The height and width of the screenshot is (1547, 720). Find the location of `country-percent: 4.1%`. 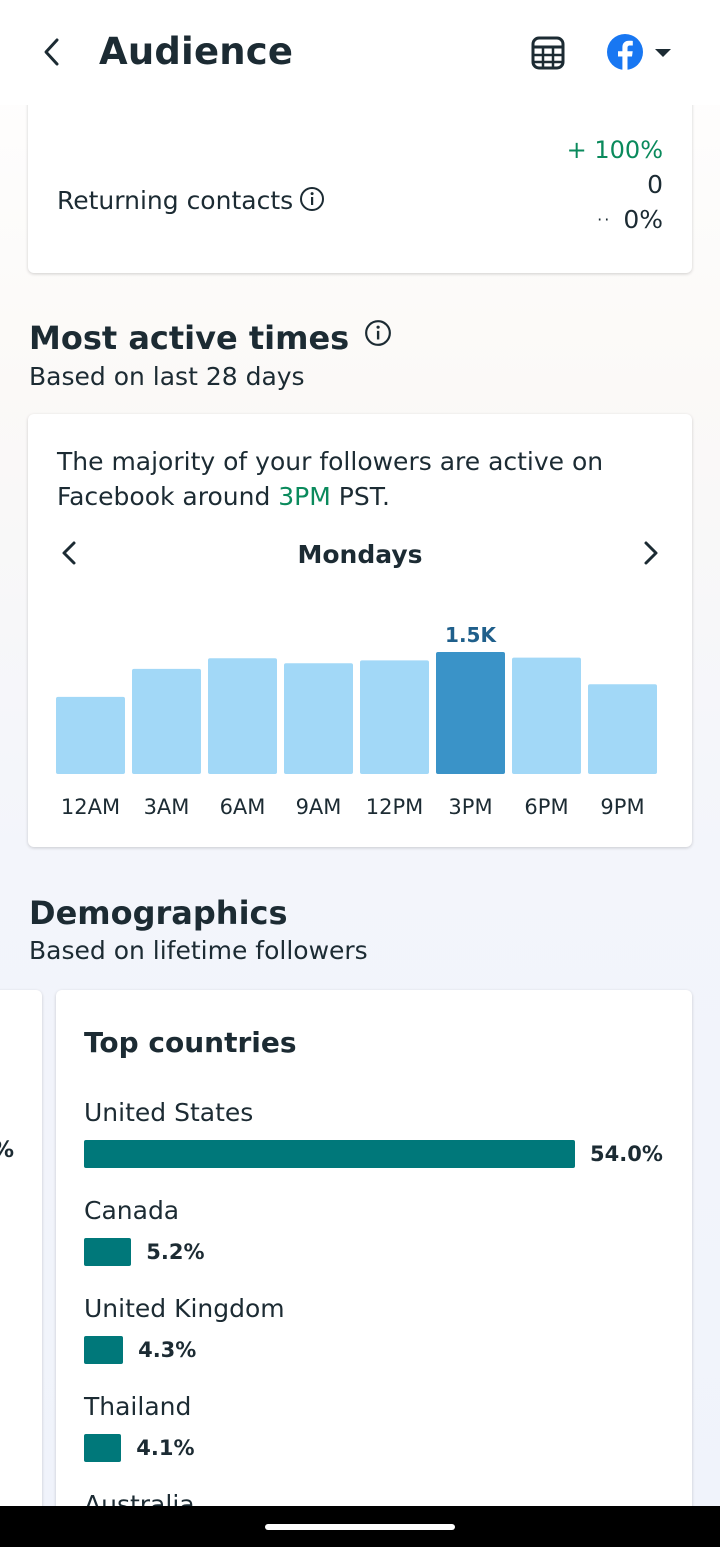

country-percent: 4.1% is located at coordinates (165, 1448).